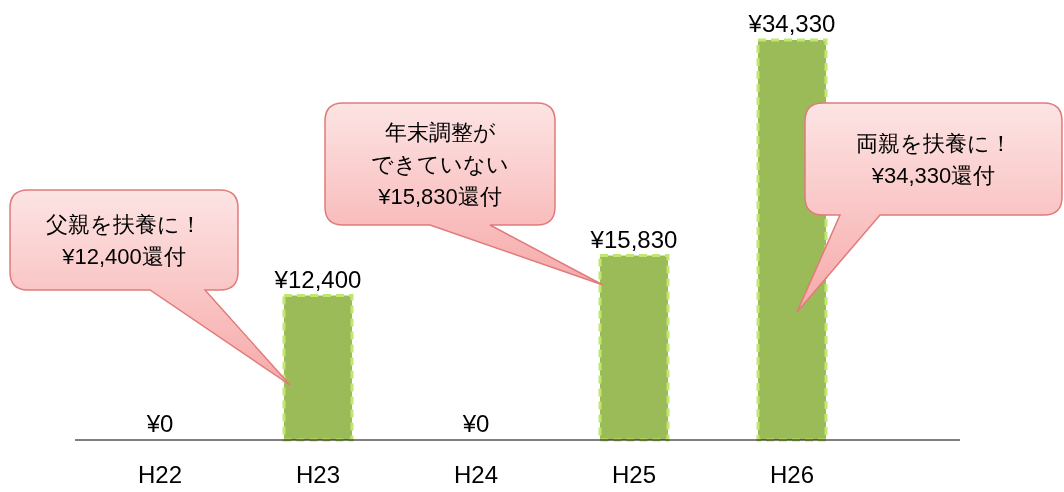  What do you see at coordinates (476, 474) in the screenshot?
I see `x-tick-label: H24` at bounding box center [476, 474].